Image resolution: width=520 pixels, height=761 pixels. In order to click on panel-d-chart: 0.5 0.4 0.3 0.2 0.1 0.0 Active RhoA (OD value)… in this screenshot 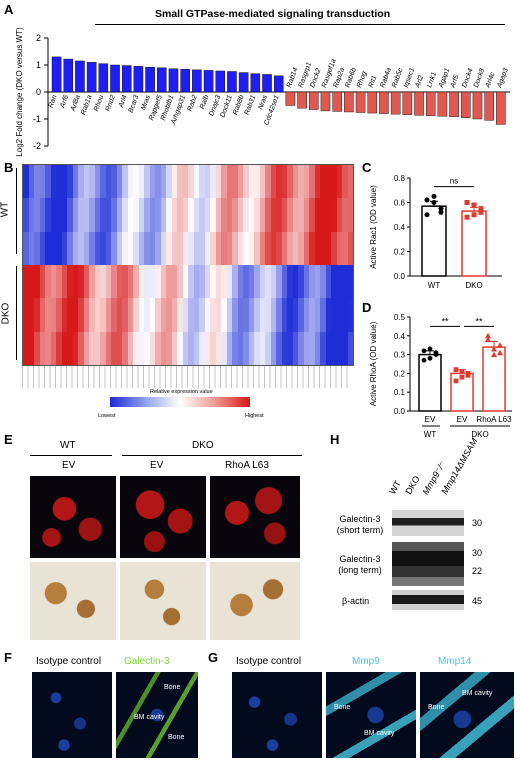, I will do `click(440, 376)`.